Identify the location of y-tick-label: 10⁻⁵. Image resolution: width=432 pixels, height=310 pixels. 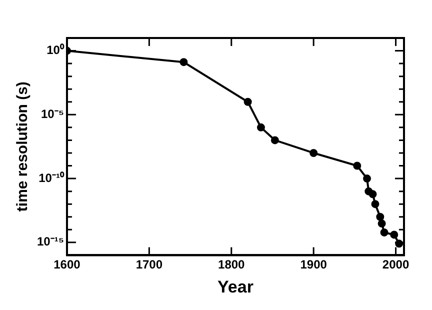
(52, 113).